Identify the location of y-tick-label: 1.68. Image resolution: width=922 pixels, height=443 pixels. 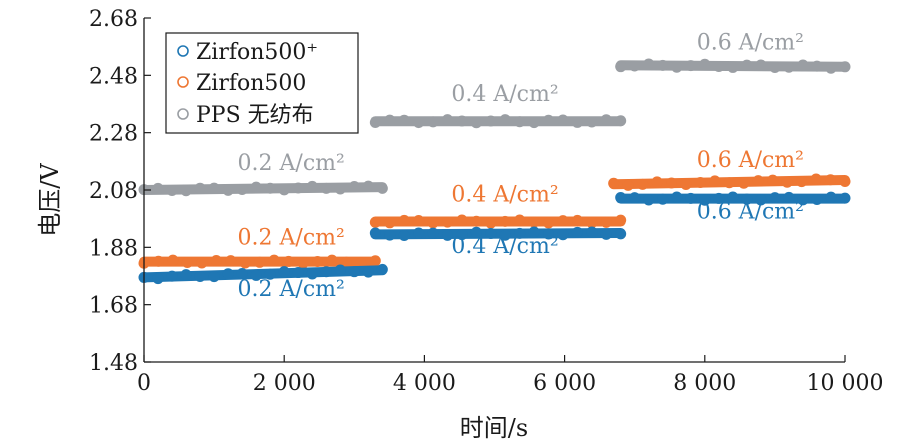
(113, 306).